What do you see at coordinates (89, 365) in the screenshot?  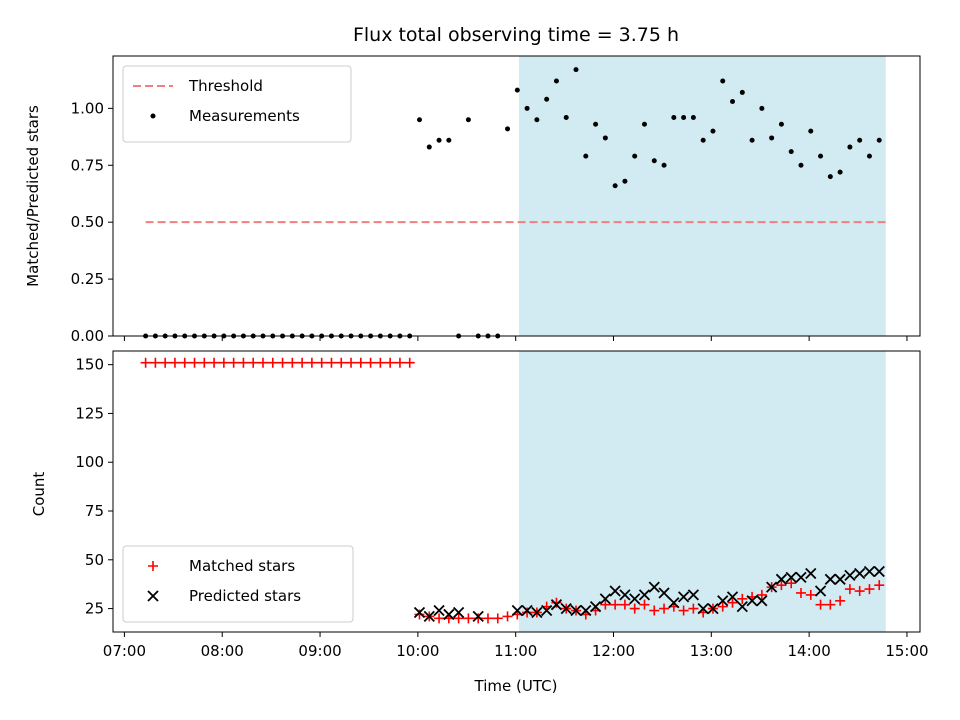 I see `y-tick-label: 150` at bounding box center [89, 365].